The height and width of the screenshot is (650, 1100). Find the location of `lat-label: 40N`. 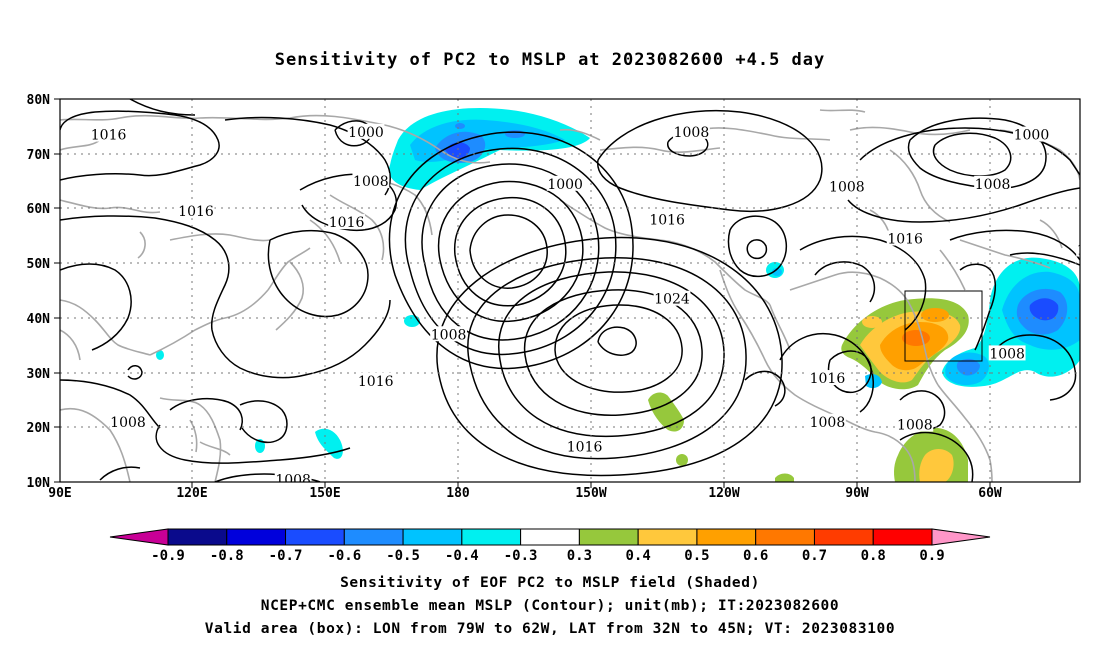

lat-label: 40N is located at coordinates (39, 319).